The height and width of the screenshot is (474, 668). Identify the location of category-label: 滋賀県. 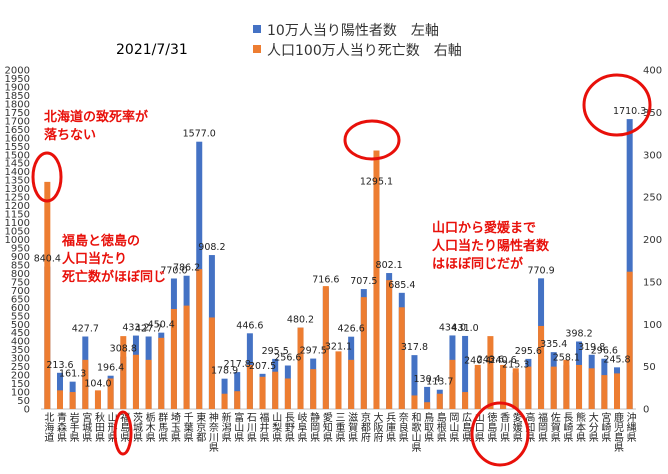
(352, 427).